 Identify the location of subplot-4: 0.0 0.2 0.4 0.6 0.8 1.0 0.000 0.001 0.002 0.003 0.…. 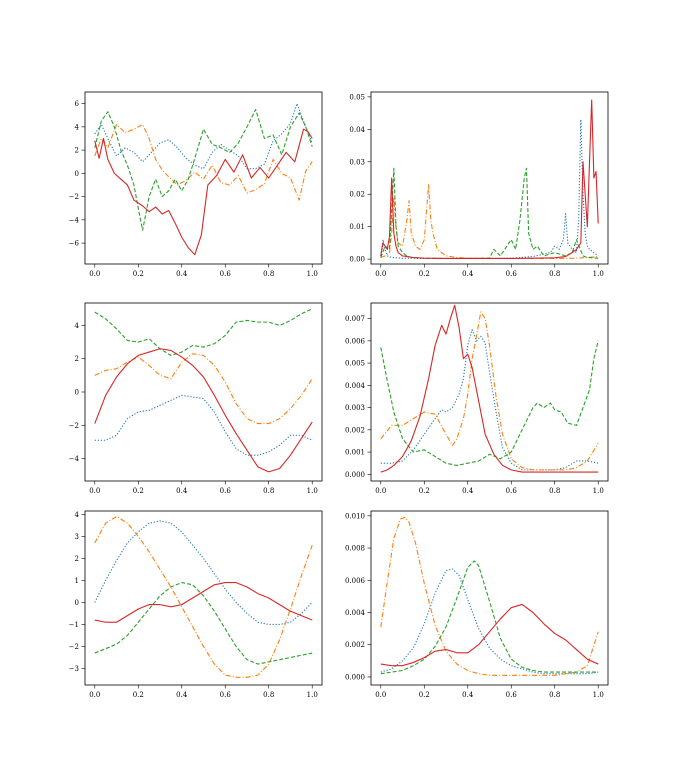
(477, 398).